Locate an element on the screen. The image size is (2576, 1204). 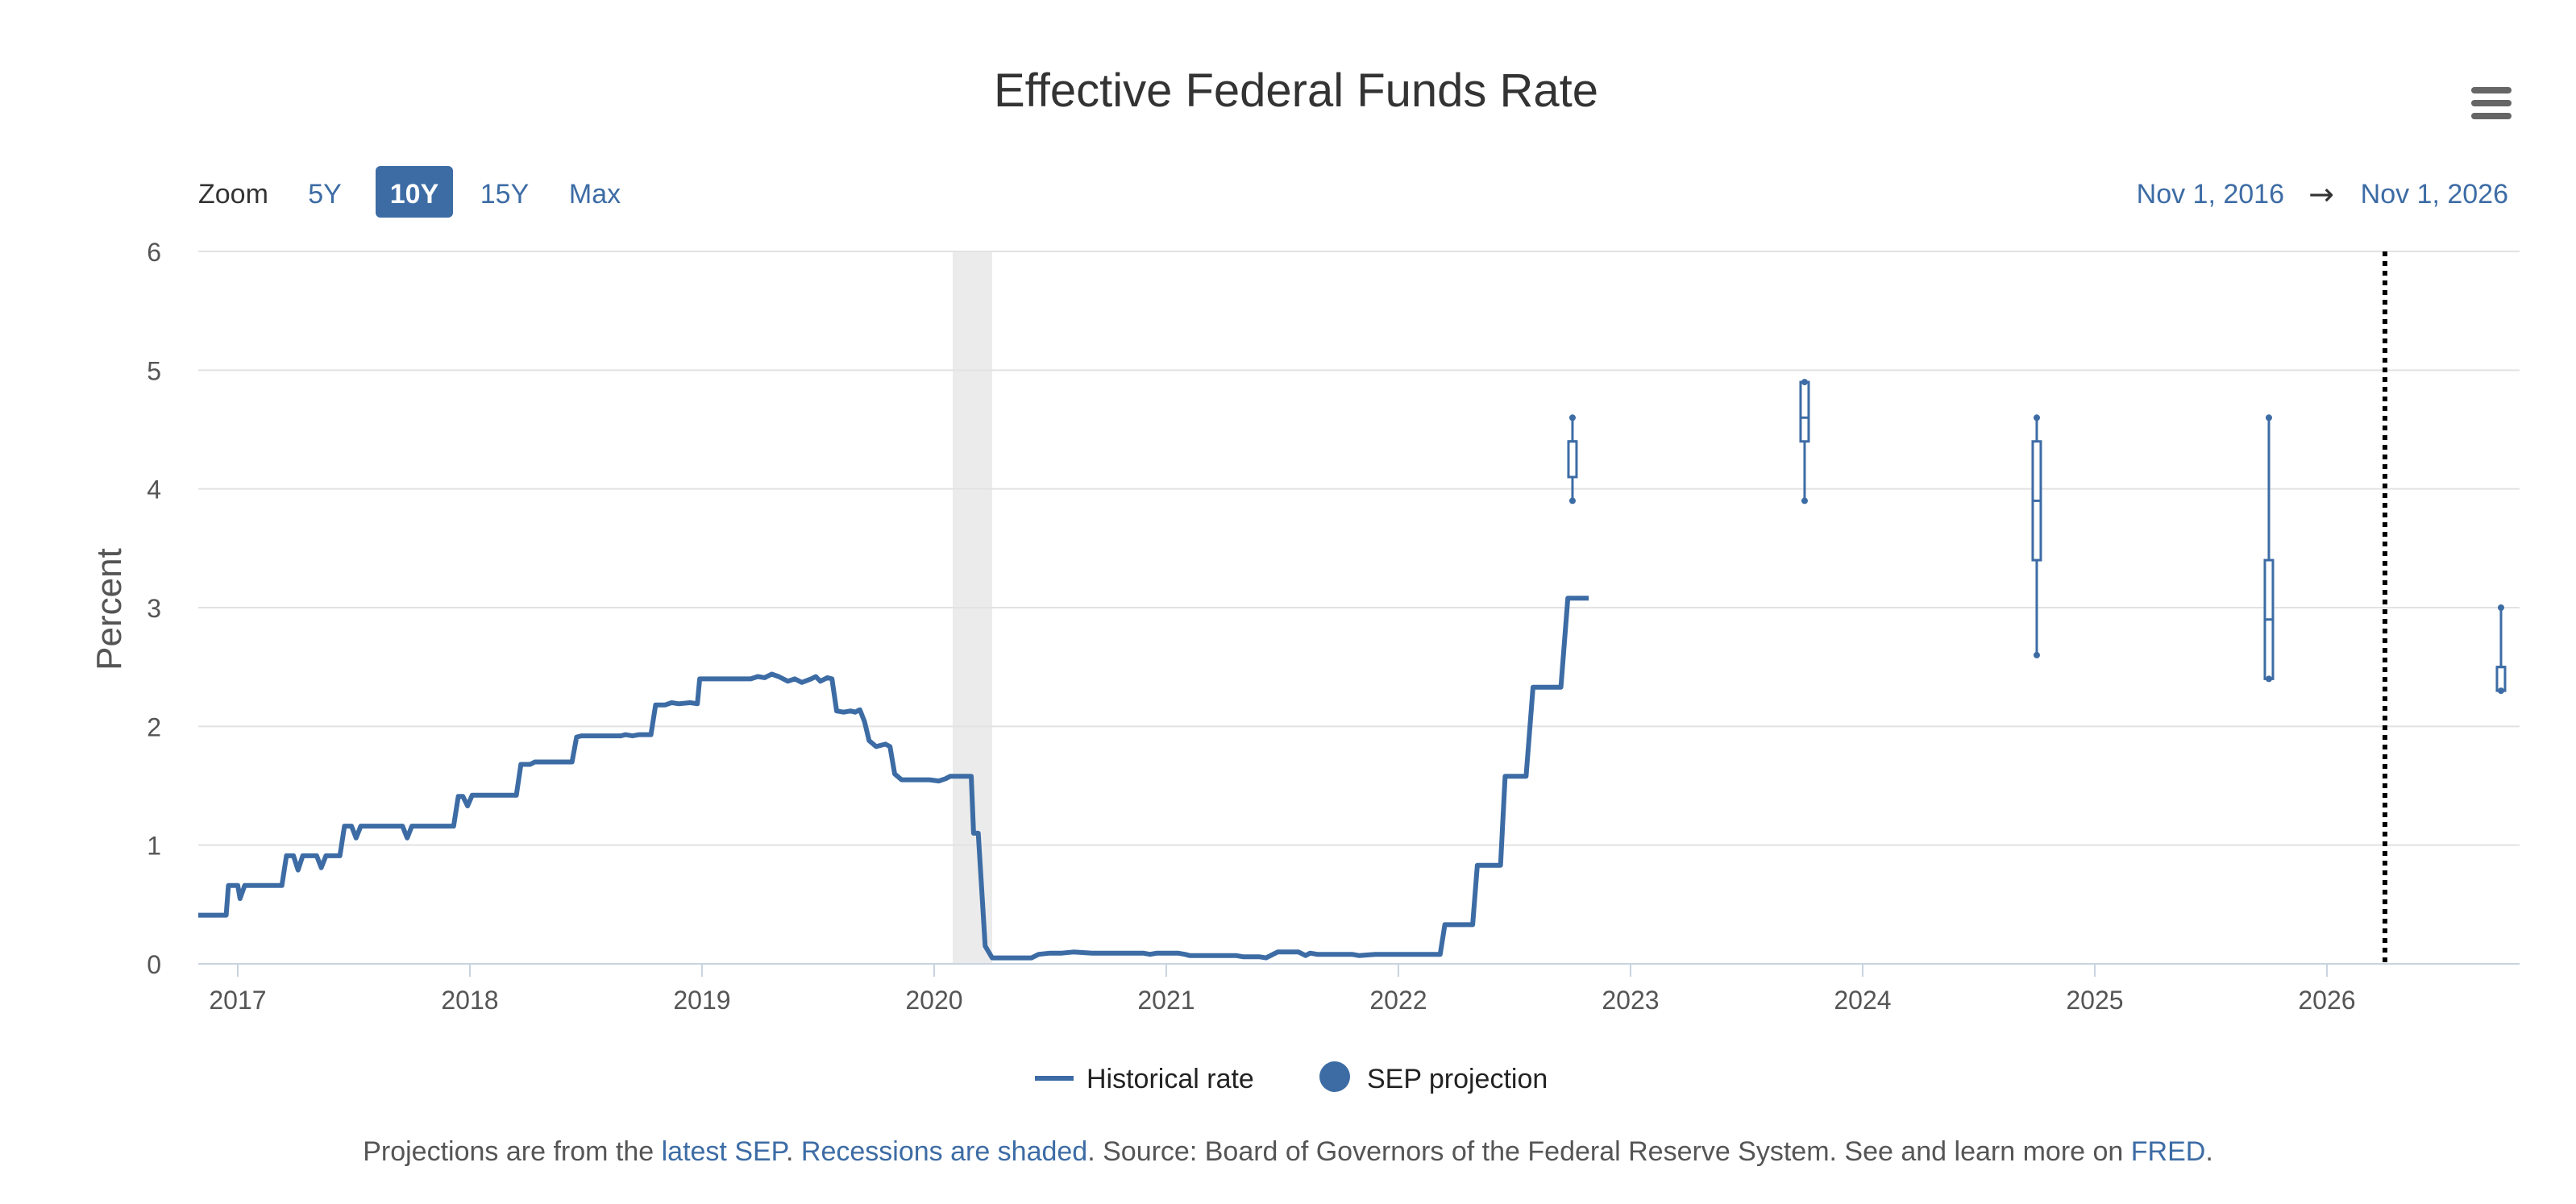
legend-circle-marker is located at coordinates (1334, 1076).